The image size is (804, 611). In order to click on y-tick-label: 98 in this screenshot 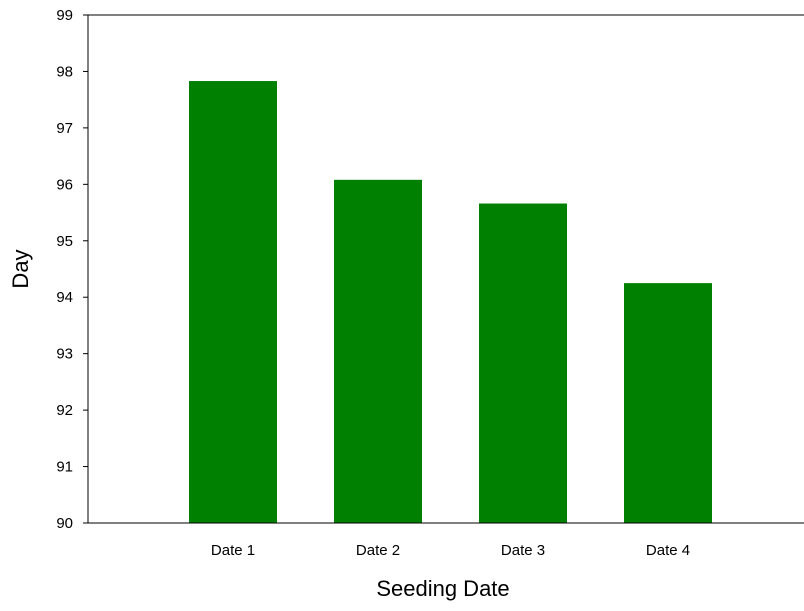, I will do `click(64, 71)`.